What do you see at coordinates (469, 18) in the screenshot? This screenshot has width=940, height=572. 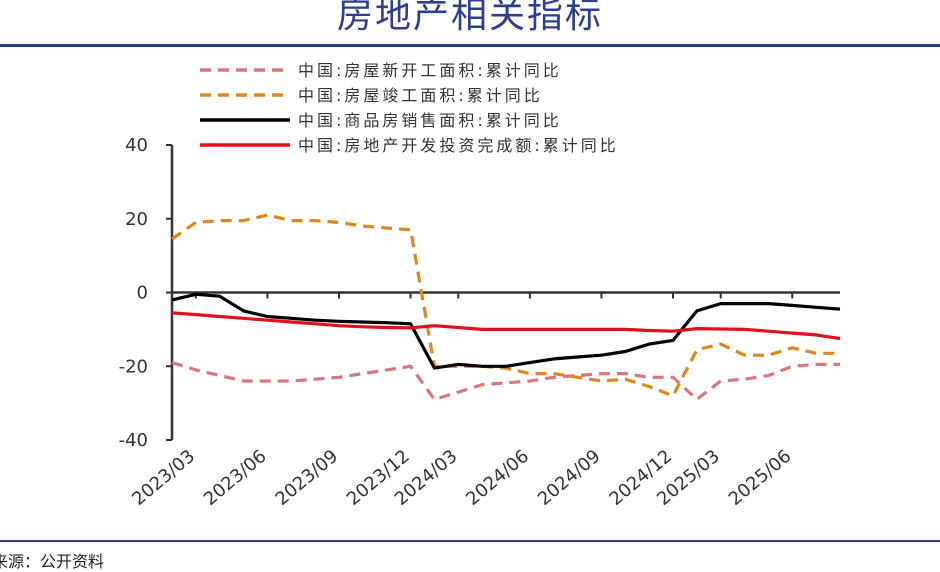 I see `page-title: 房地产相关指标` at bounding box center [469, 18].